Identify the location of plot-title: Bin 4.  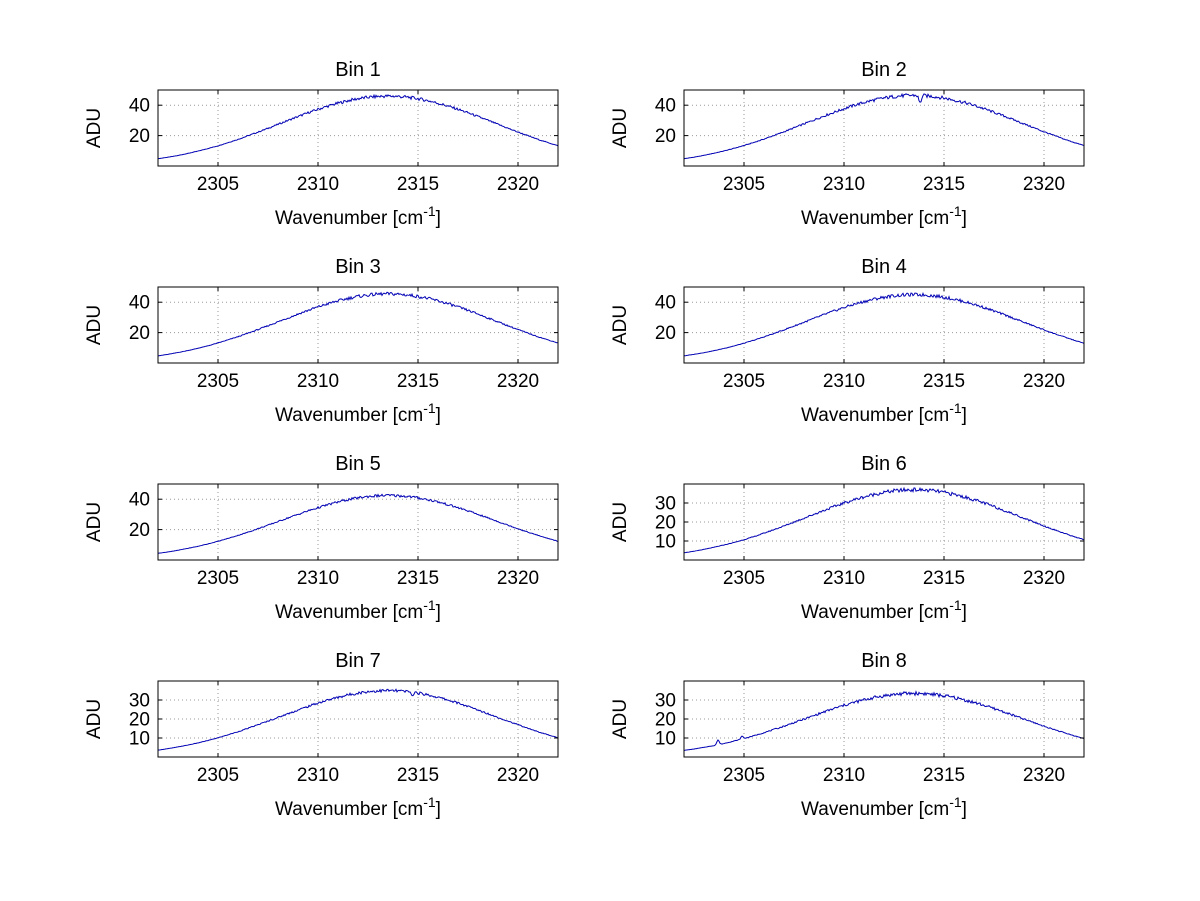
(884, 267).